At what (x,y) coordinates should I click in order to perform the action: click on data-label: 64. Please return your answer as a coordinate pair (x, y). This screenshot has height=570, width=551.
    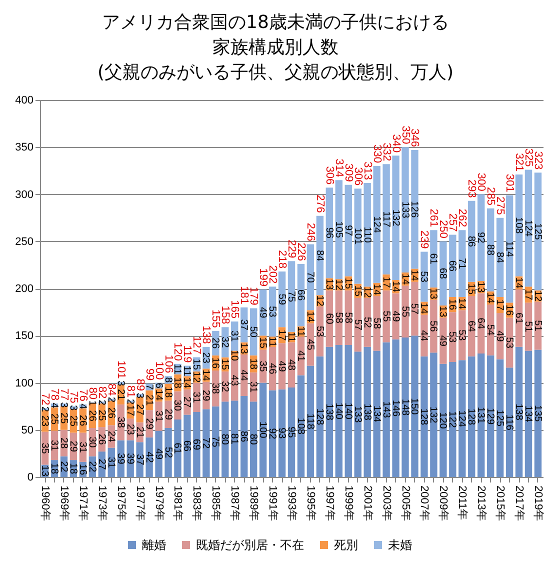
    Looking at the image, I should click on (471, 326).